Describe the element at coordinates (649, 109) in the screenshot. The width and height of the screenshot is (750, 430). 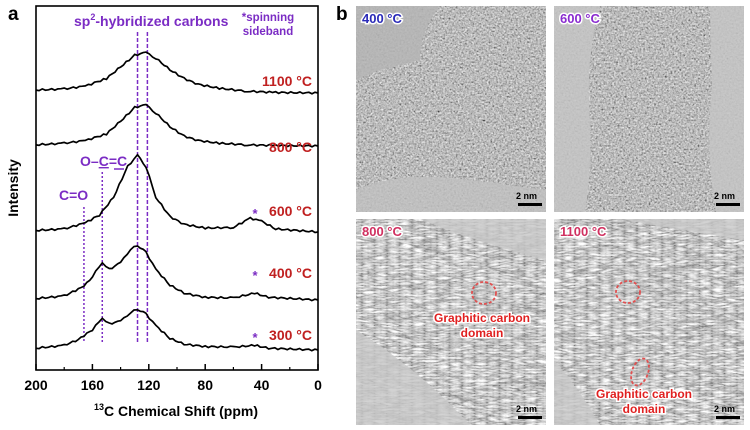
I see `tem-image-600: 600 °C 2 nm` at that location.